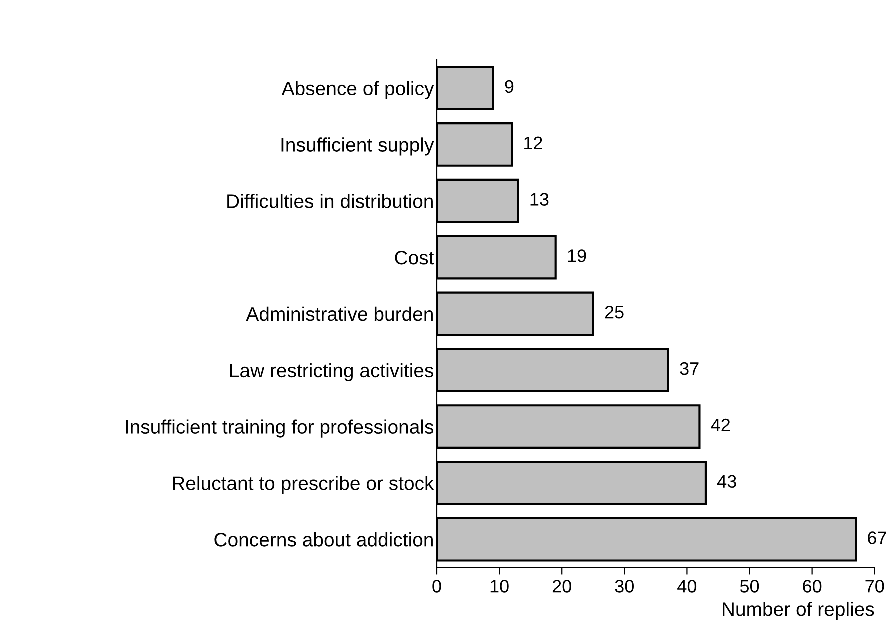 This screenshot has height=626, width=890. I want to click on x-tick-label: 20, so click(562, 586).